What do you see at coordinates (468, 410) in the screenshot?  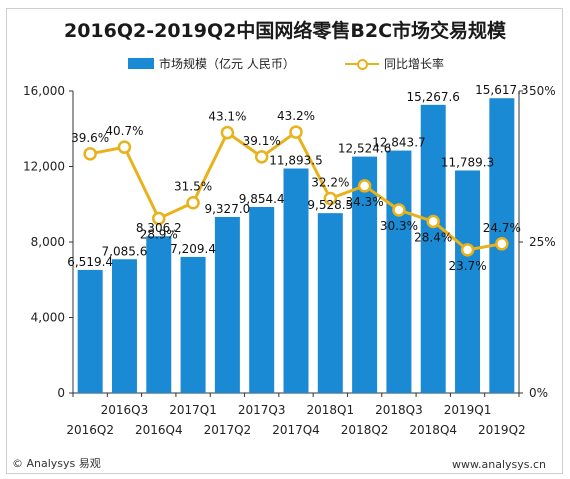 I see `x-tick-label-2019Q1: 2019Q1` at bounding box center [468, 410].